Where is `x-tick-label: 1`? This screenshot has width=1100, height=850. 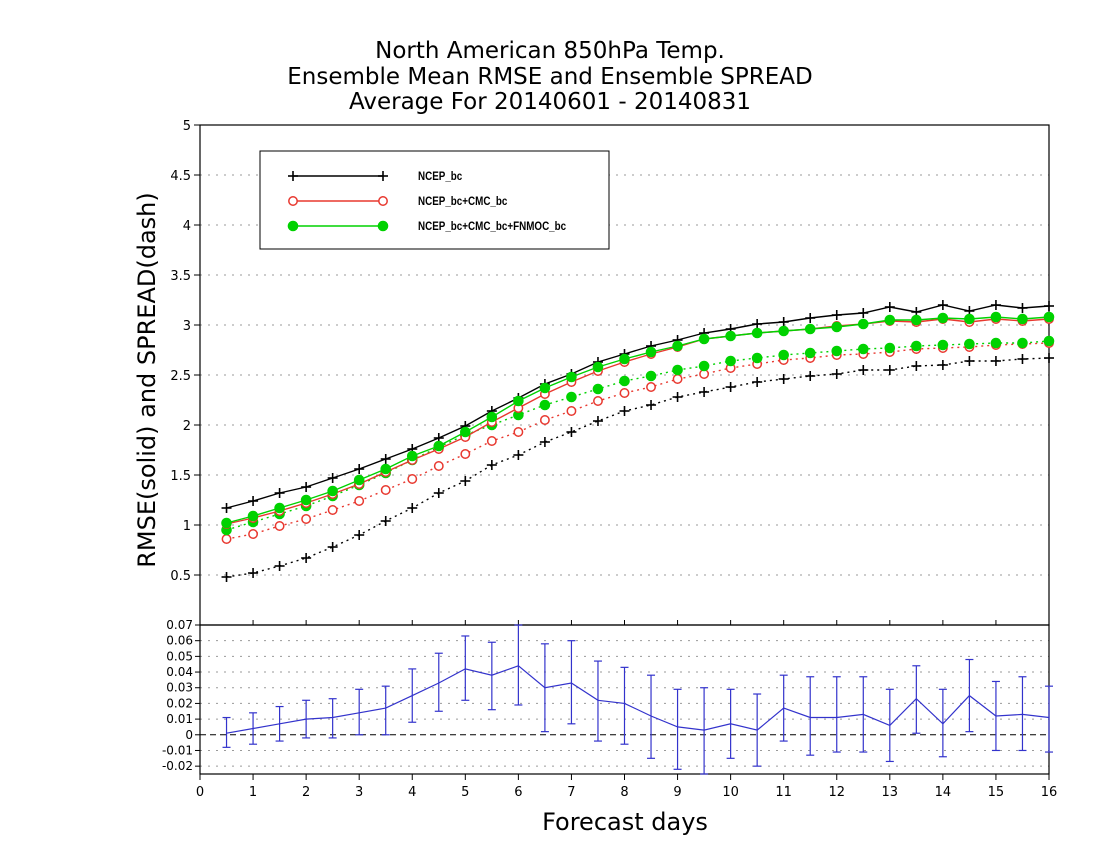 x-tick-label: 1 is located at coordinates (253, 792).